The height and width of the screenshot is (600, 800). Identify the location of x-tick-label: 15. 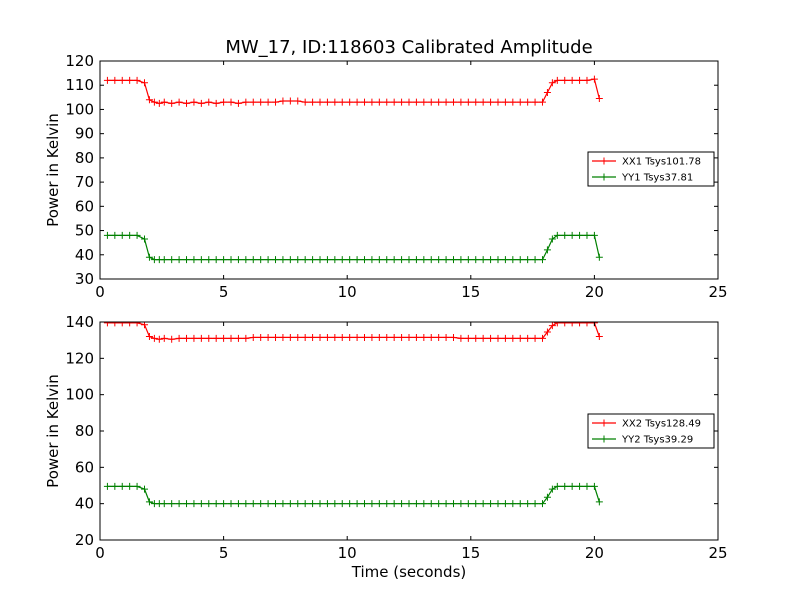
(470, 292).